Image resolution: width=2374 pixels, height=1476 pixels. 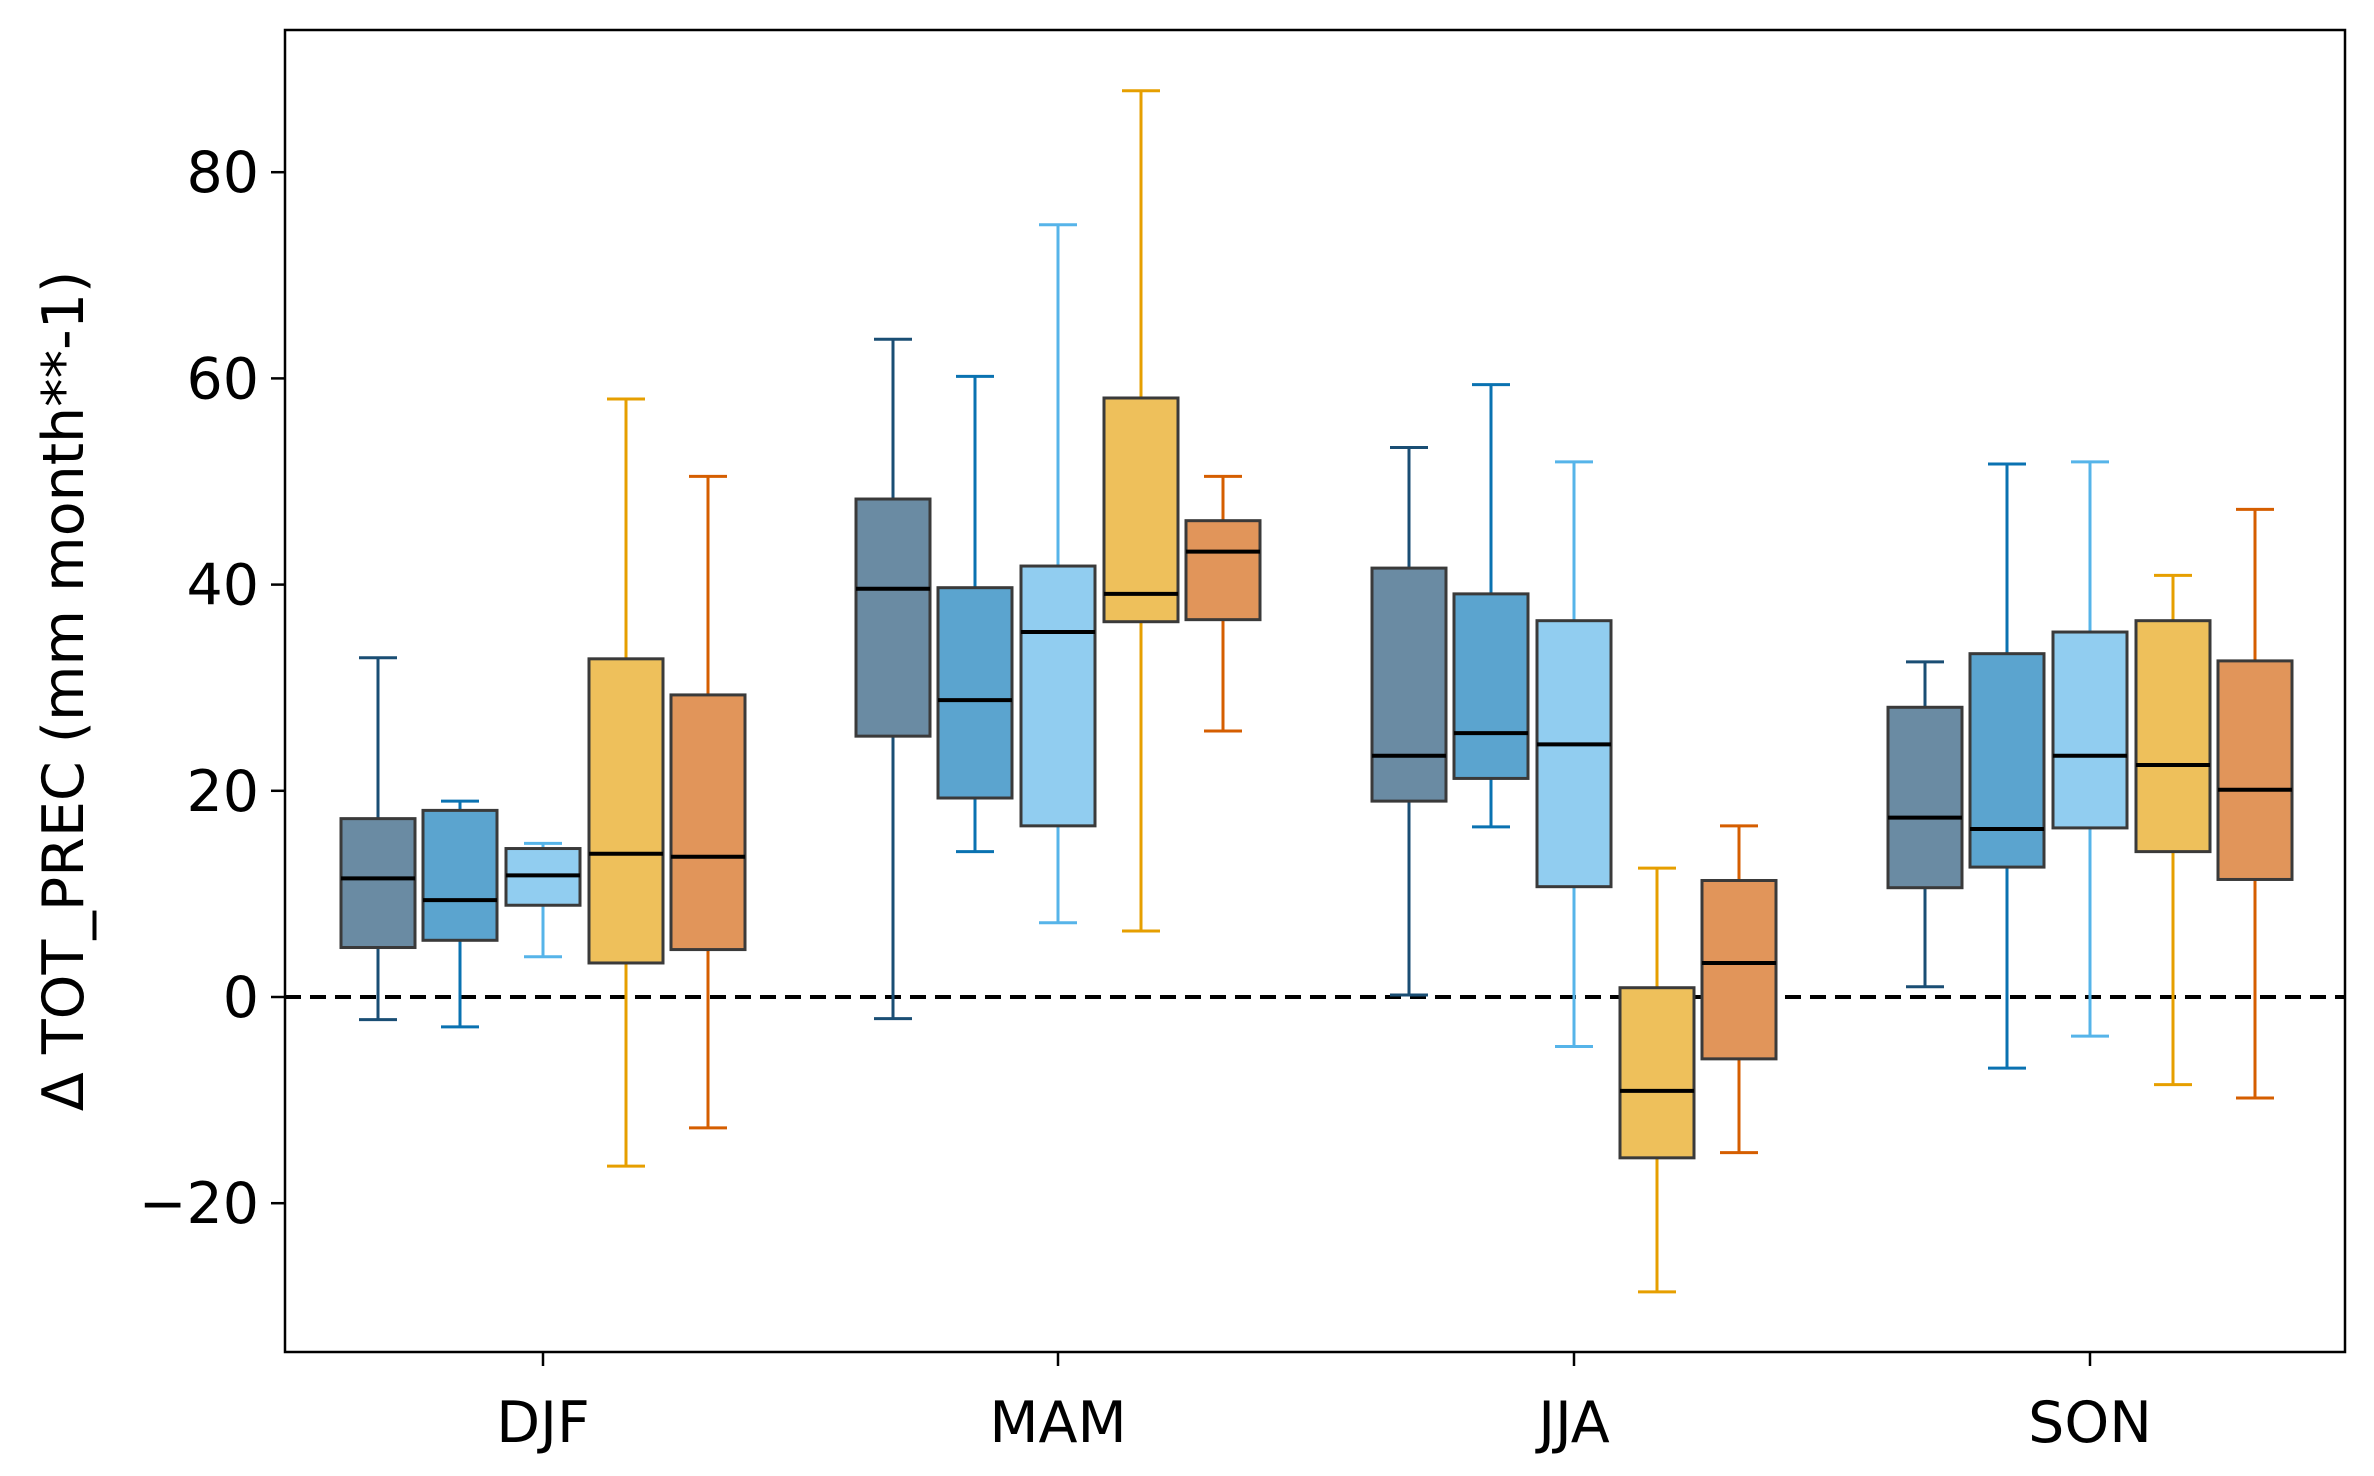 I want to click on y-tick-label: 60, so click(x=222, y=379).